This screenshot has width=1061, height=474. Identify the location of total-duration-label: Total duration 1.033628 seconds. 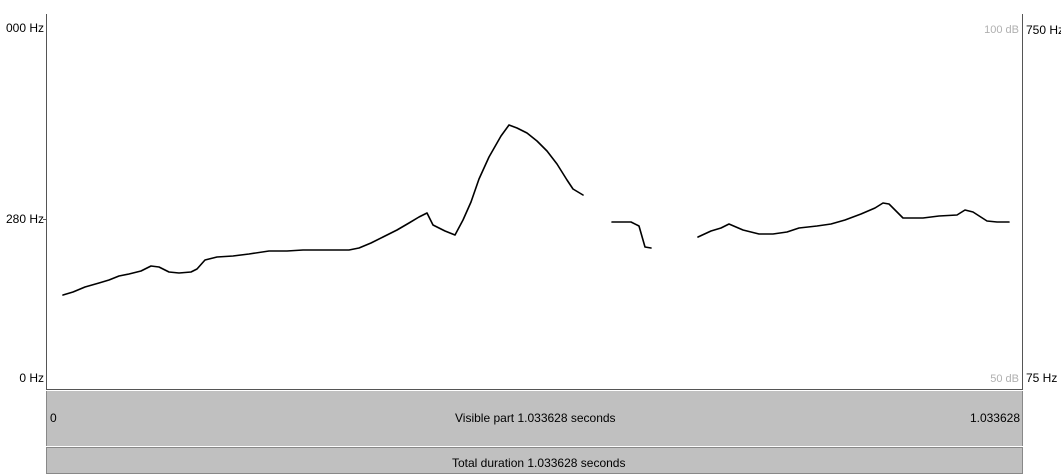
(539, 463).